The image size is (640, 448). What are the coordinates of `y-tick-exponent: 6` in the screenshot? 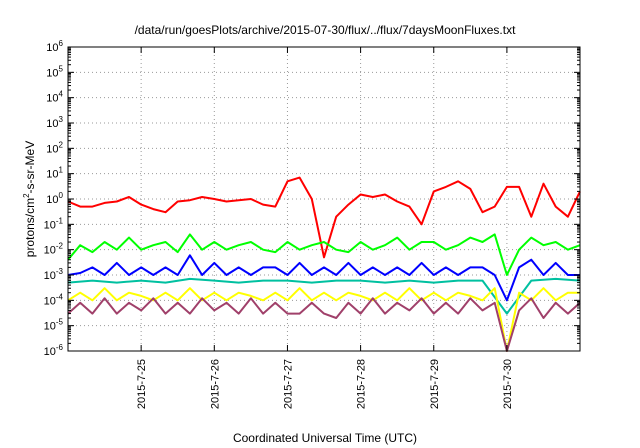 It's located at (61, 43).